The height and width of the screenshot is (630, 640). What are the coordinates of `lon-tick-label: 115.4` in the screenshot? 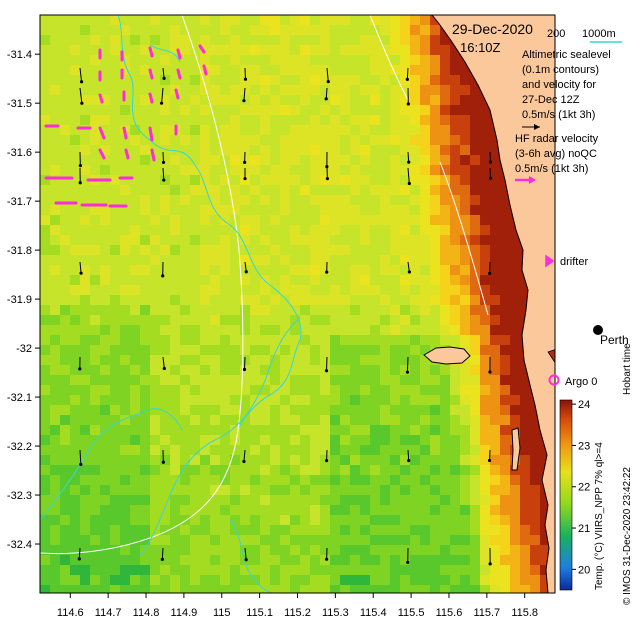 It's located at (373, 613).